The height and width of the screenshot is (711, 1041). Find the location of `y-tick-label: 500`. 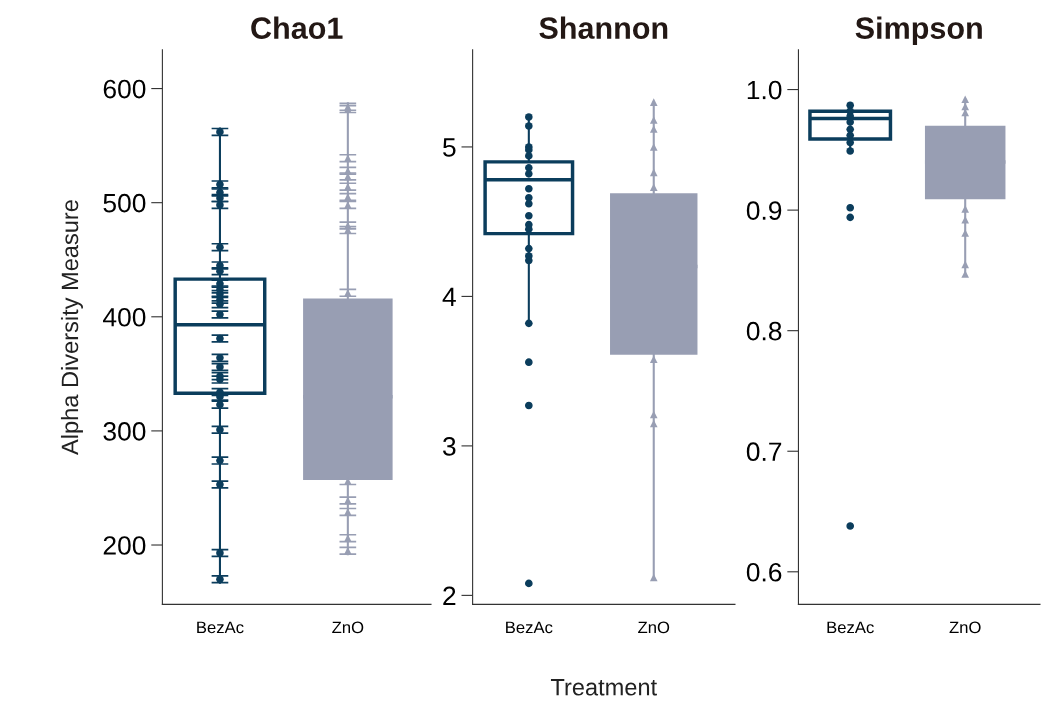

y-tick-label: 500 is located at coordinates (124, 203).